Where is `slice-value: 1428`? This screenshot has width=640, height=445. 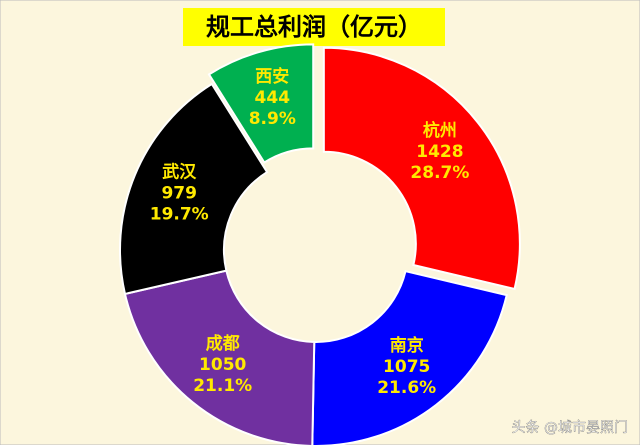
slice-value: 1428 is located at coordinates (439, 152).